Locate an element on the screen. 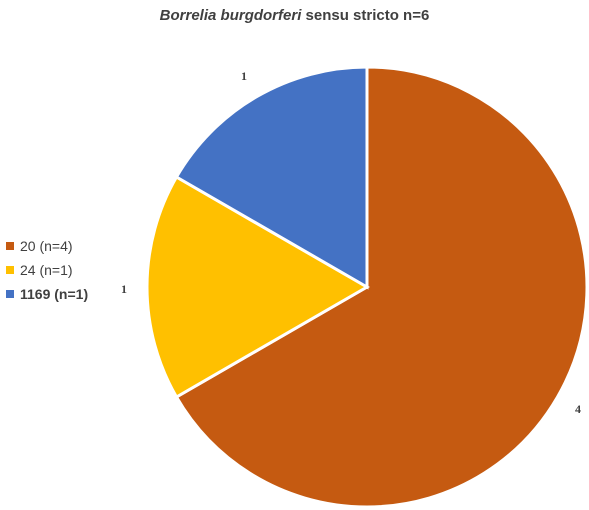 The height and width of the screenshot is (510, 589). legend-item-3: 1169 (n=1) is located at coordinates (47, 294).